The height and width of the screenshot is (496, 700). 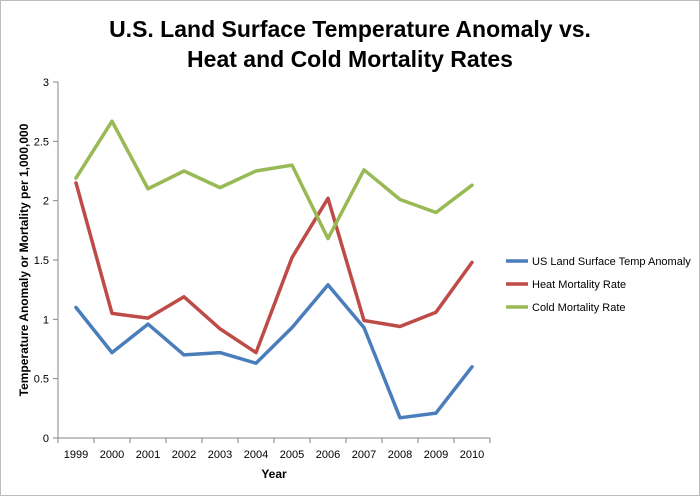 I want to click on x-tick-label: 2002, so click(x=184, y=455).